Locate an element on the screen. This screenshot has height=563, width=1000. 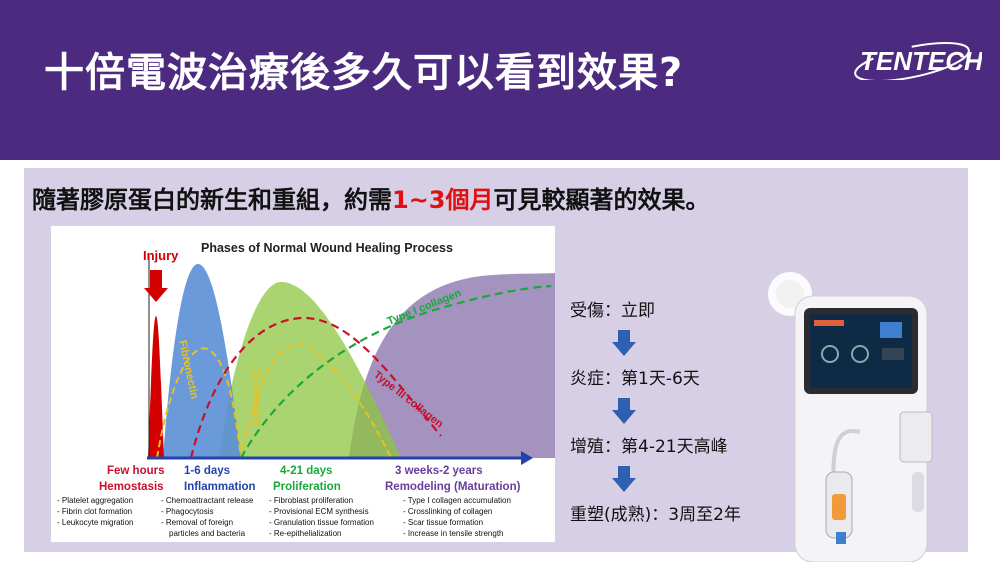
activity-item: - Removal of foreign is located at coordinates (197, 522).